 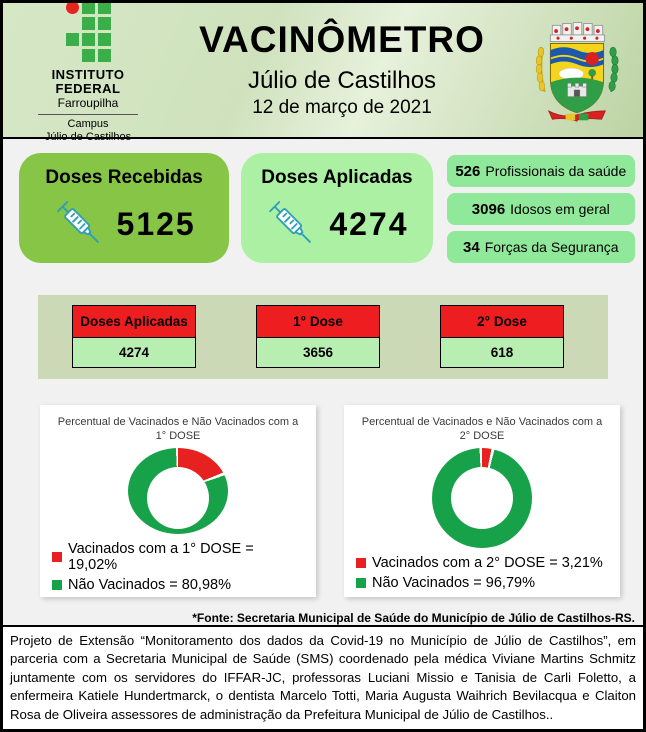 I want to click on legend-label: Vacinados com a 2° DOSE = 3,21%, so click(x=487, y=562).